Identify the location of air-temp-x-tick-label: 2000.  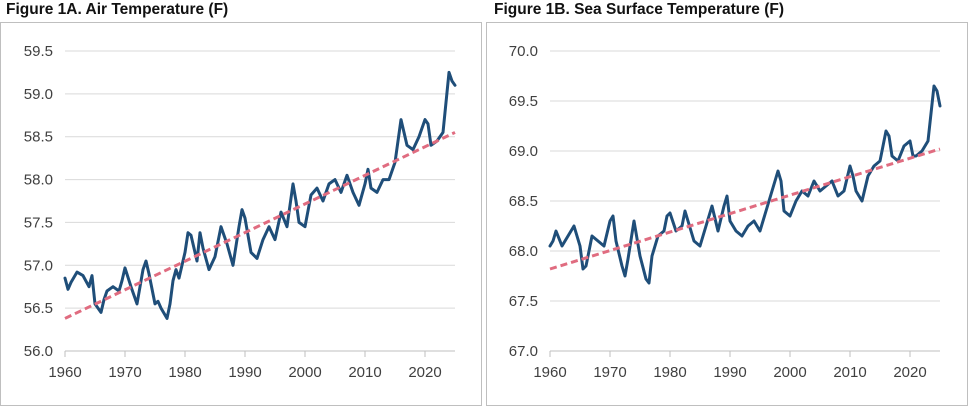
(304, 372).